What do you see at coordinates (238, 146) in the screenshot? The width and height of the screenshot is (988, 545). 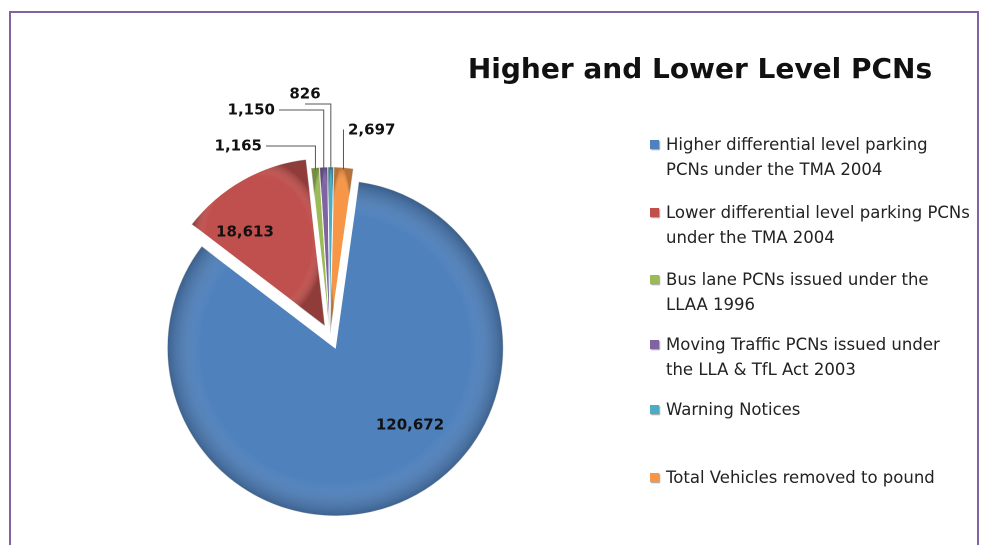 I see `data-label: 1,165` at bounding box center [238, 146].